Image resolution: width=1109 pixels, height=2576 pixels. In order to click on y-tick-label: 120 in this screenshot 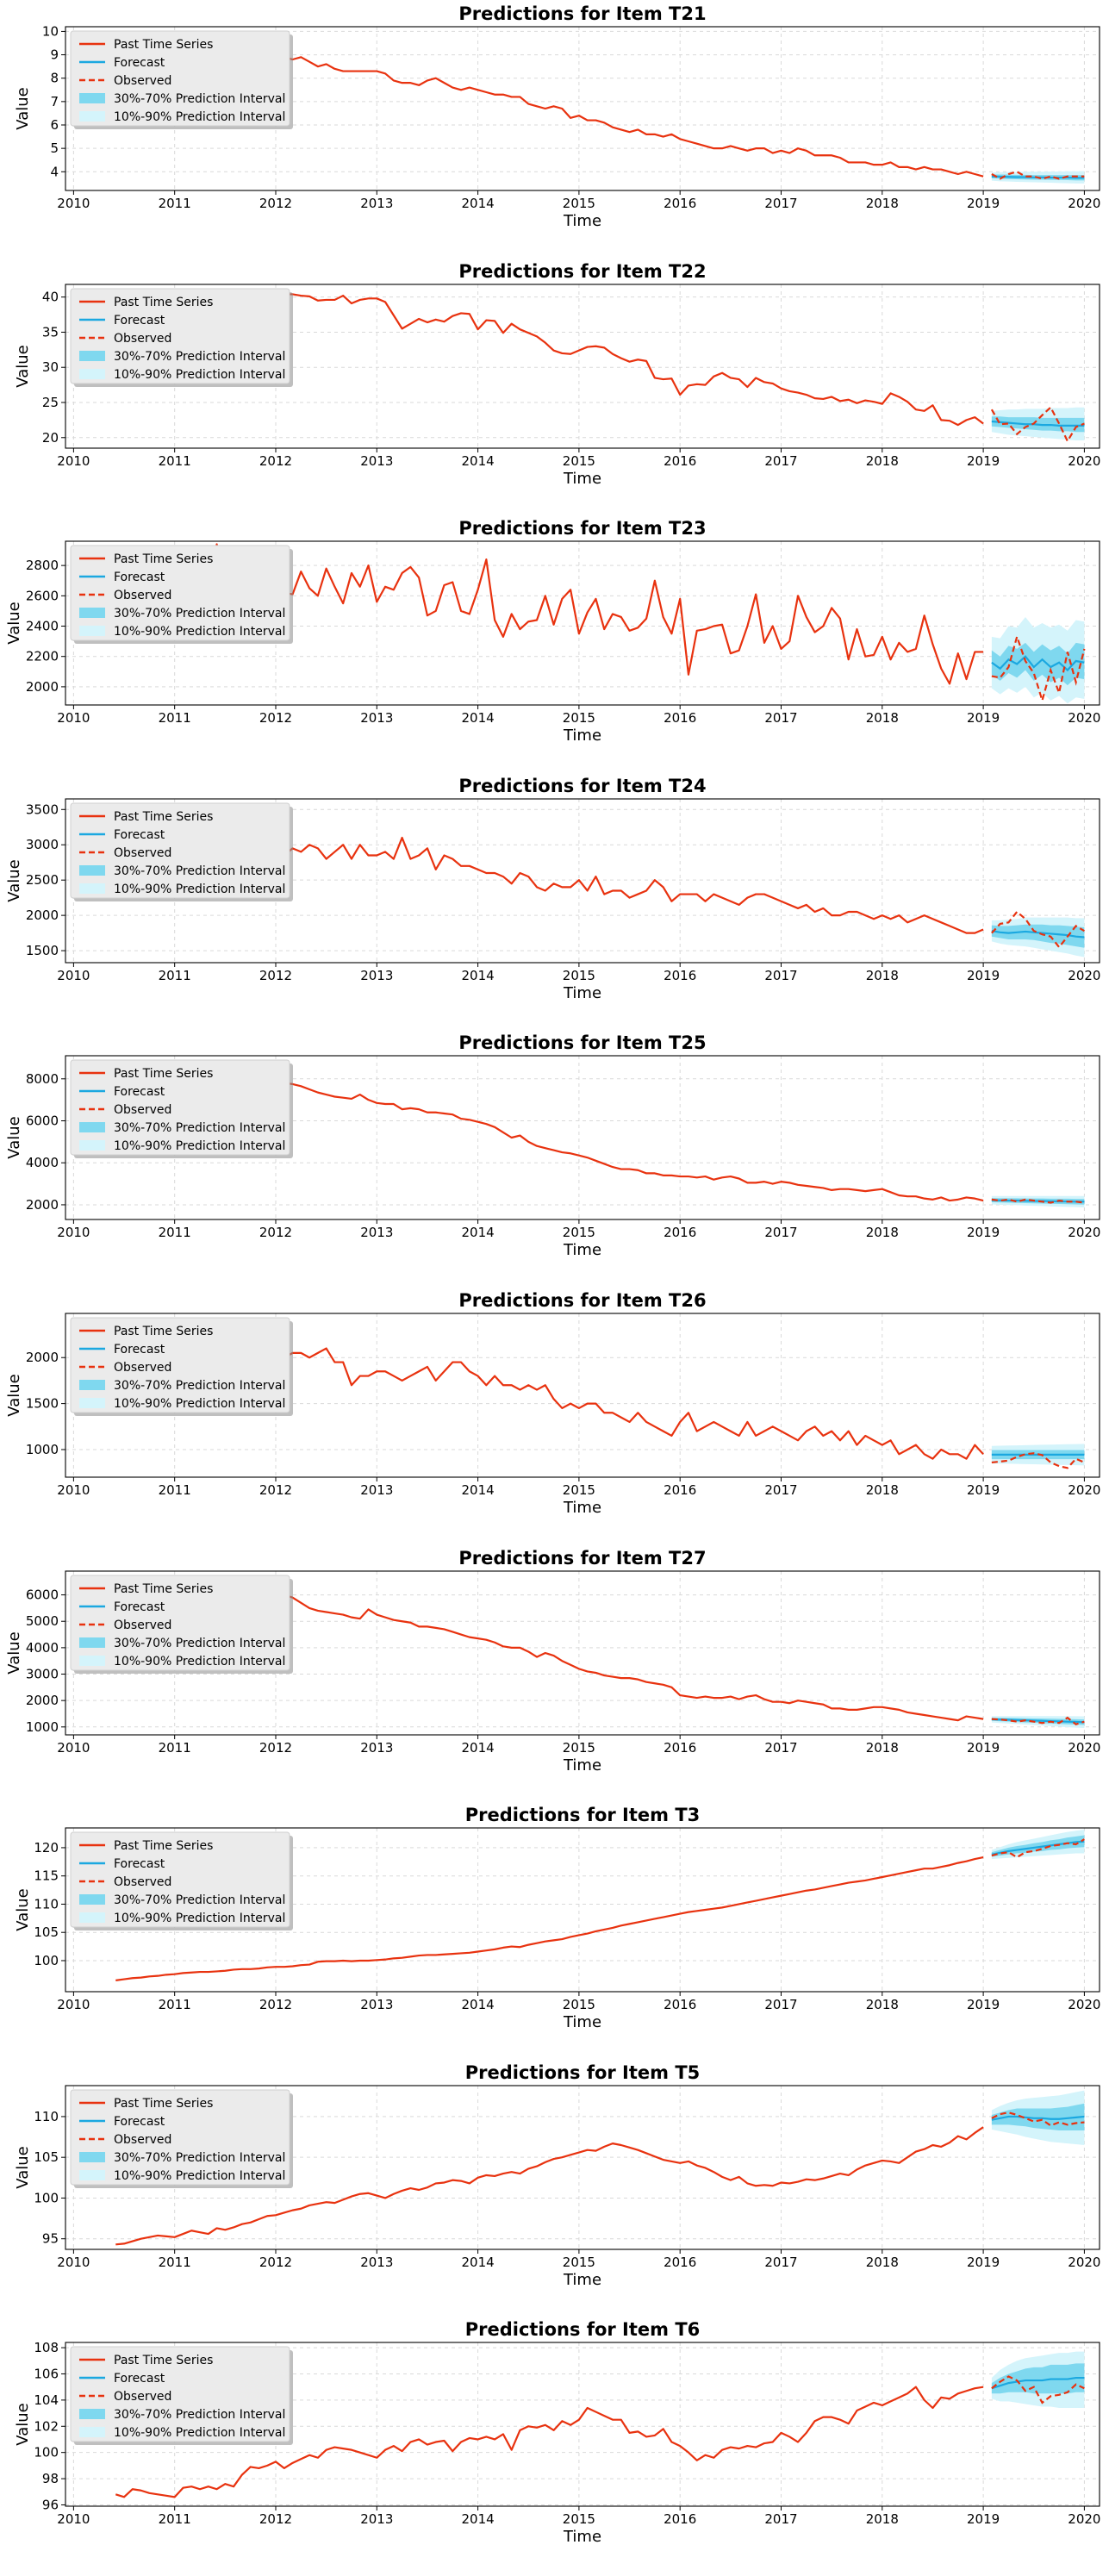, I will do `click(46, 1848)`.